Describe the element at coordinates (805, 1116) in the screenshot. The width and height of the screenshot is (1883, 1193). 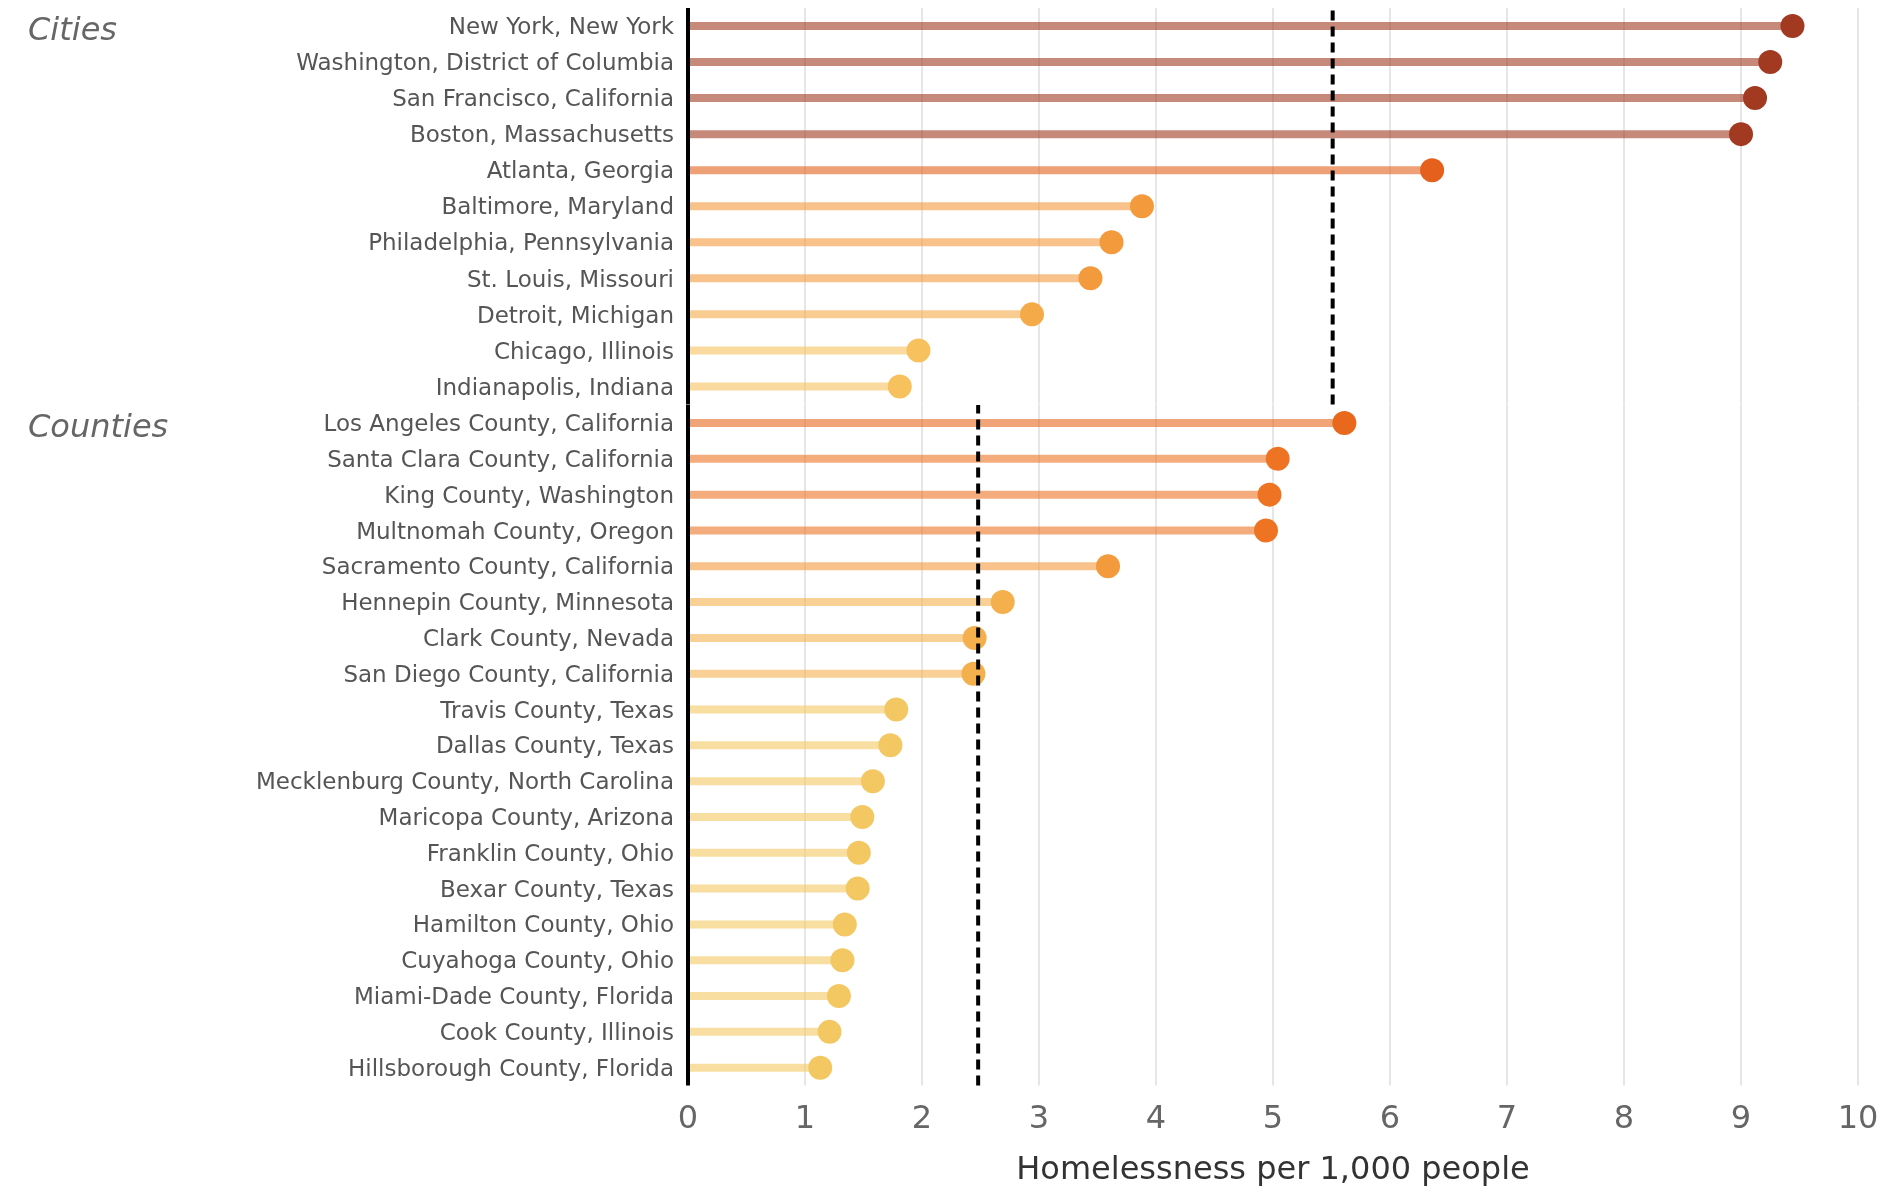
I see `x-tick-label: 1` at that location.